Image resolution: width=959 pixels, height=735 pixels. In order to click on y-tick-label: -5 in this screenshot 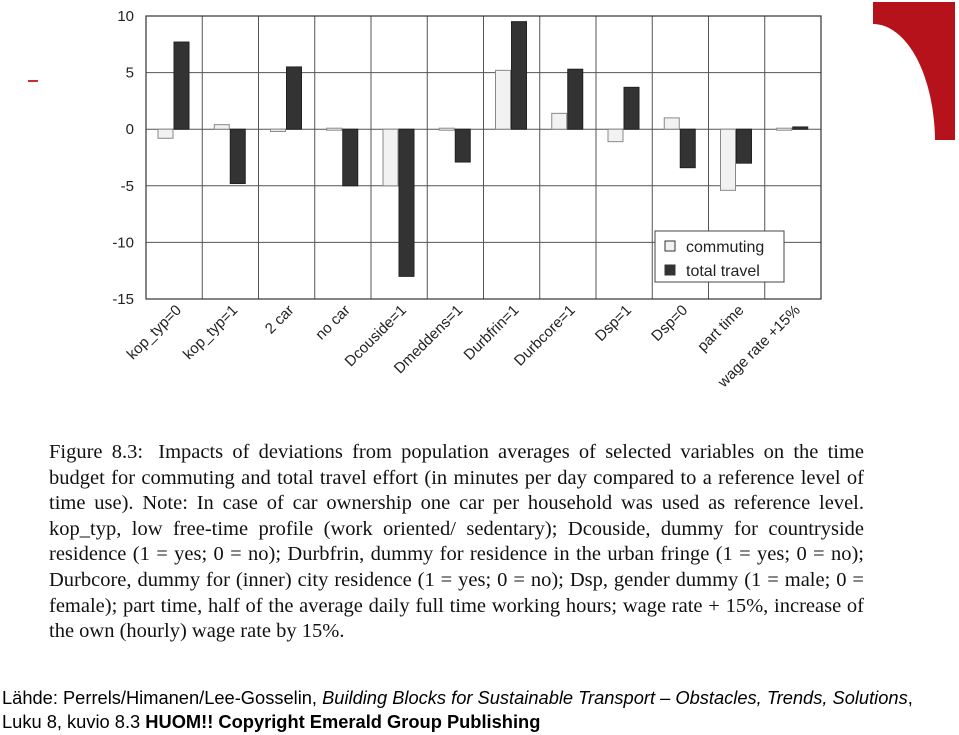, I will do `click(127, 186)`.